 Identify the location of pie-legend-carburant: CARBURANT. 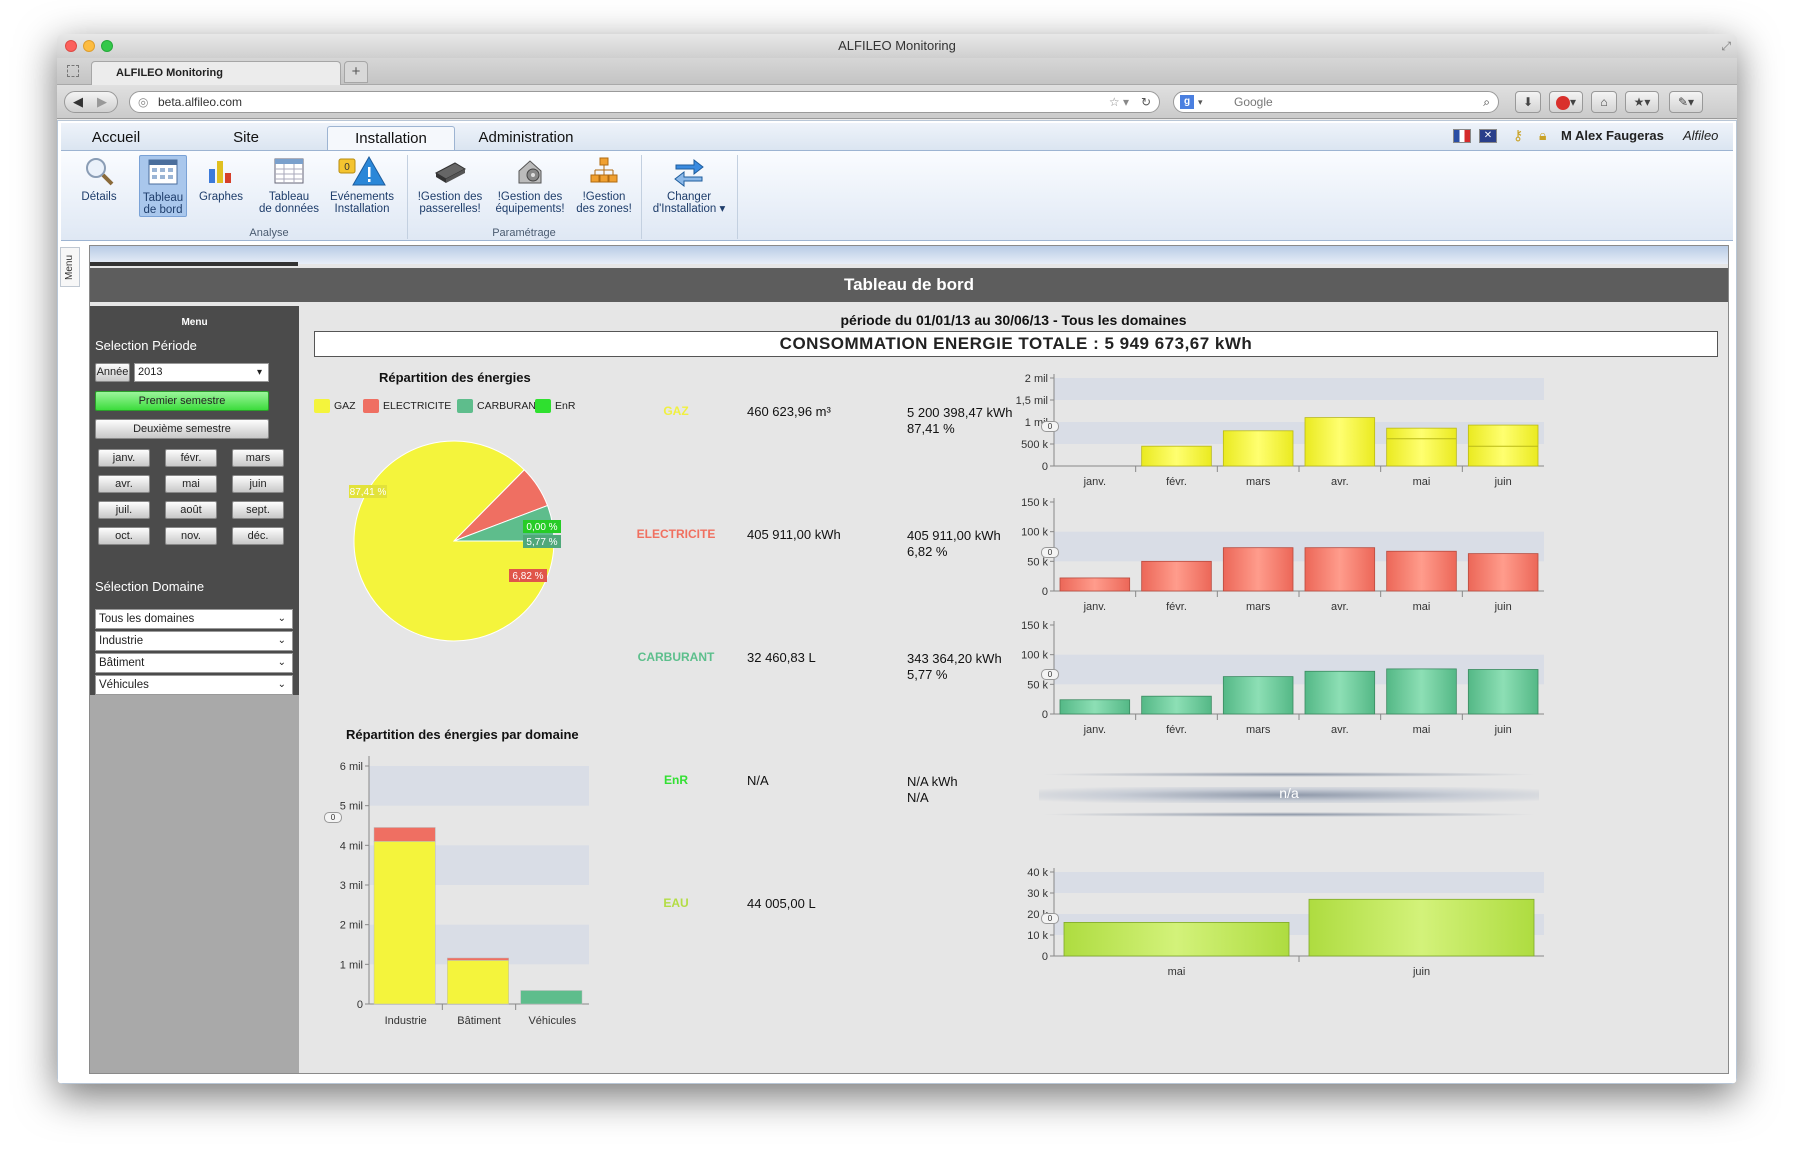
(499, 406).